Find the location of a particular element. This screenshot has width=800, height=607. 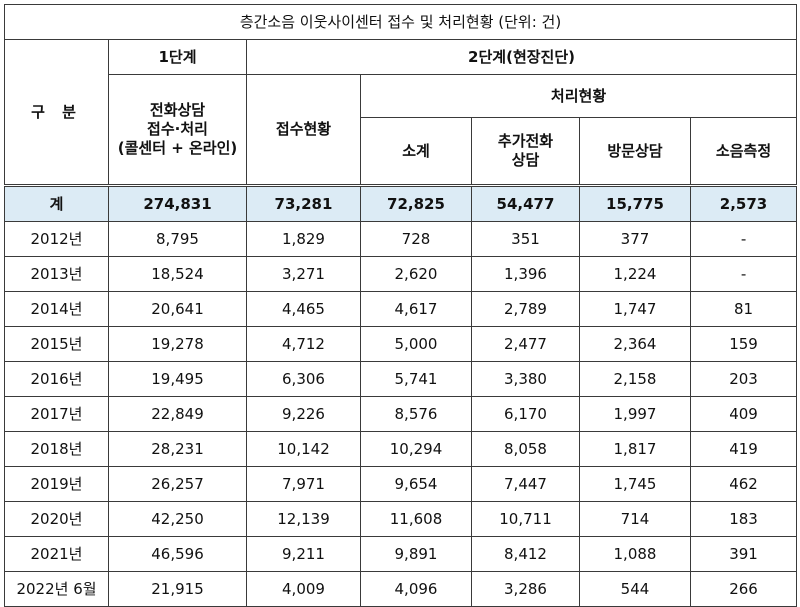

cell-visit: 1,088 is located at coordinates (635, 554).